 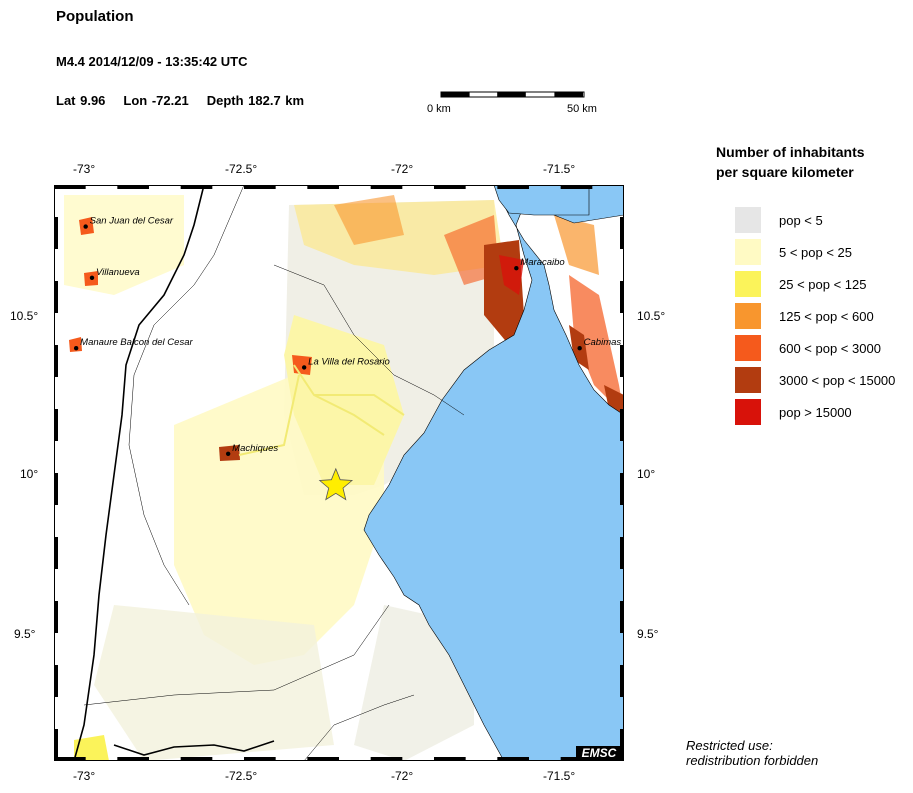 I want to click on legend-item: 3000 < pop < 15000, so click(x=815, y=380).